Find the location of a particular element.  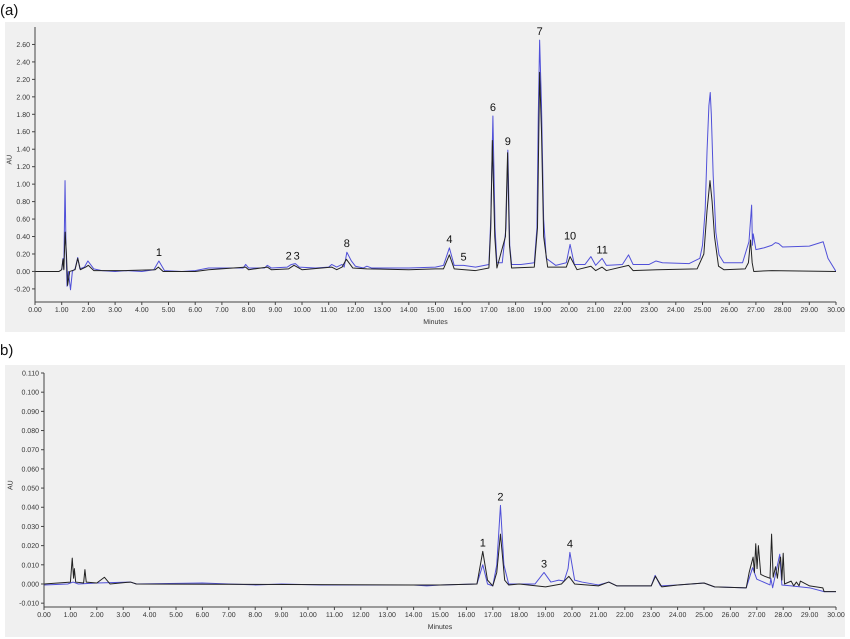

annotation: 9 is located at coordinates (507, 142).